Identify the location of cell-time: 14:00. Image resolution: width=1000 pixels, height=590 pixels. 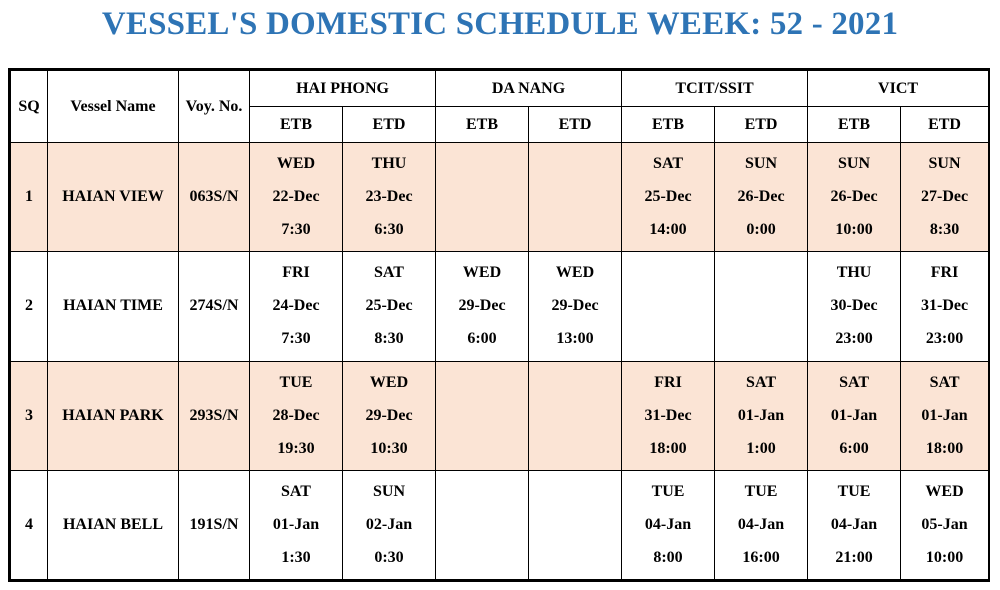
(668, 230).